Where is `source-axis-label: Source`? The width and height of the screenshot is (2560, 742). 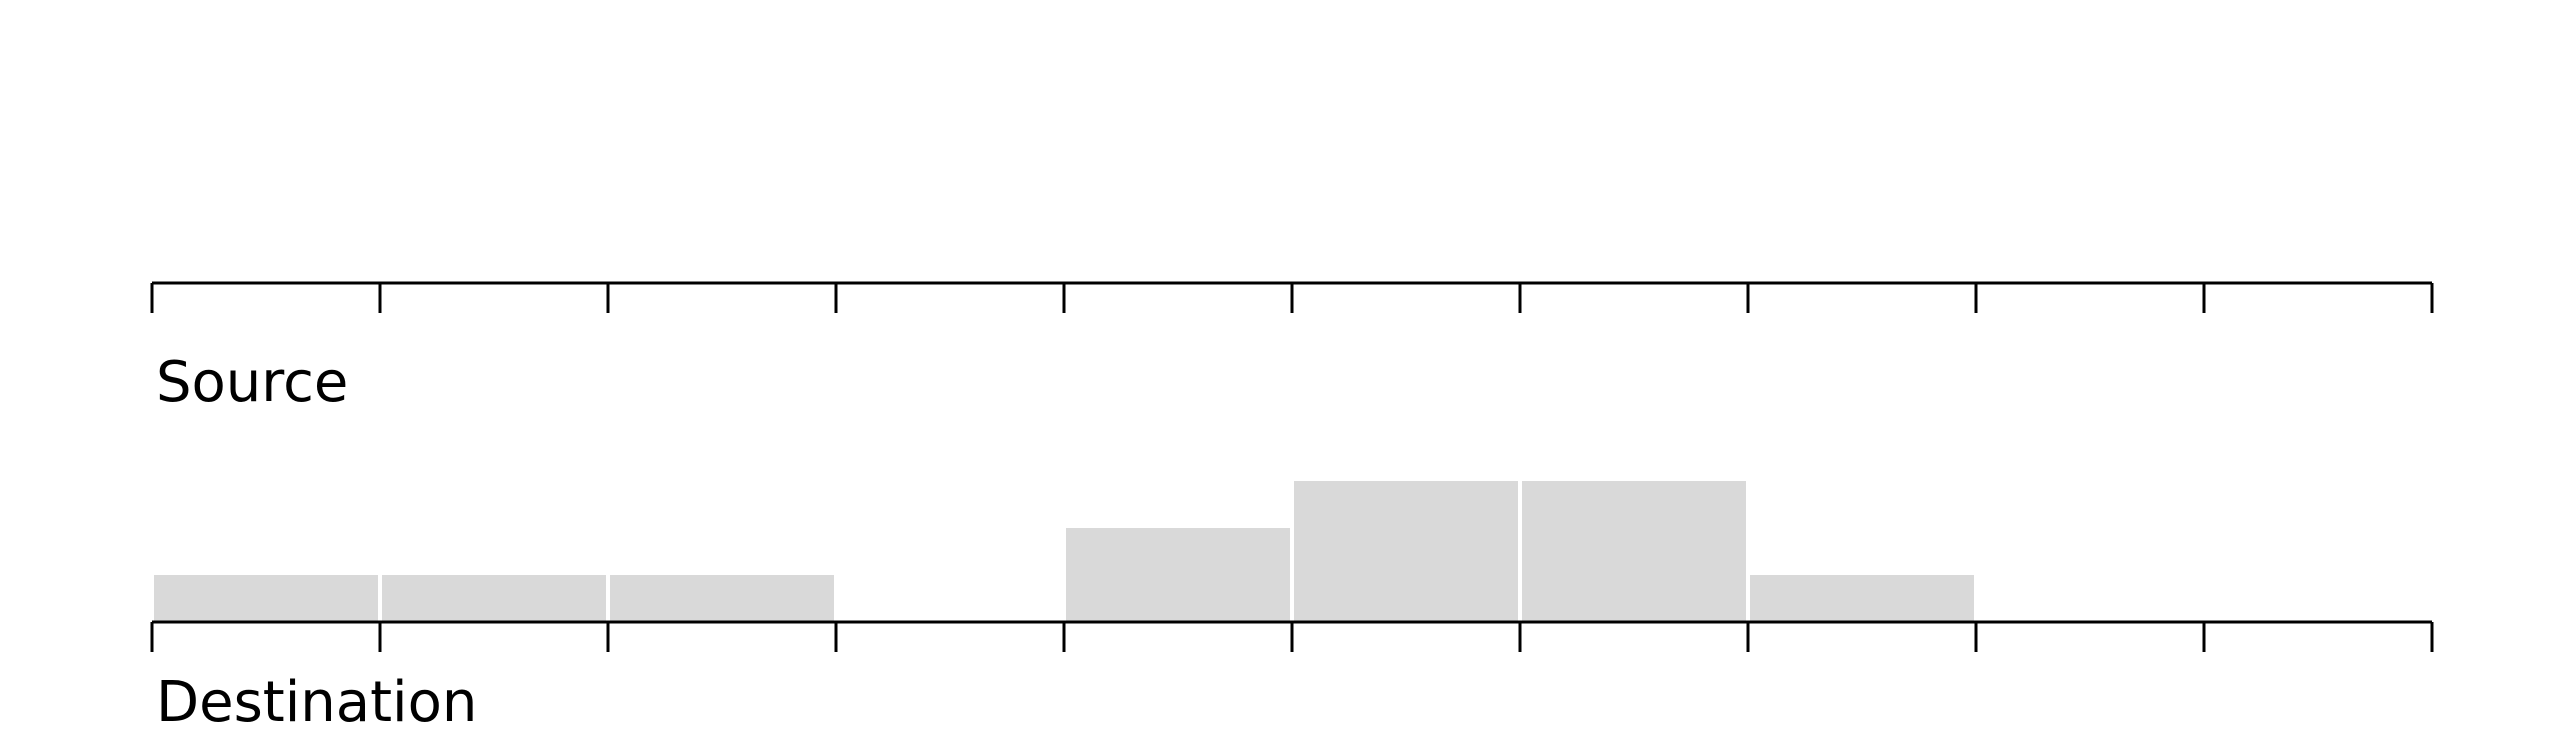 source-axis-label: Source is located at coordinates (252, 382).